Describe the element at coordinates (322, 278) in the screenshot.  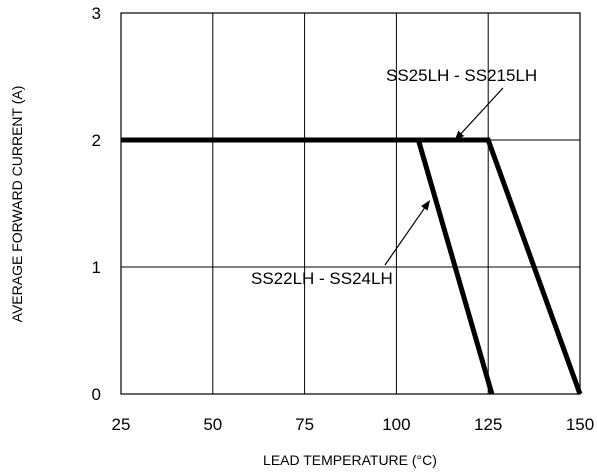
I see `annotation-label-2: SS22LH - SS24LH` at that location.